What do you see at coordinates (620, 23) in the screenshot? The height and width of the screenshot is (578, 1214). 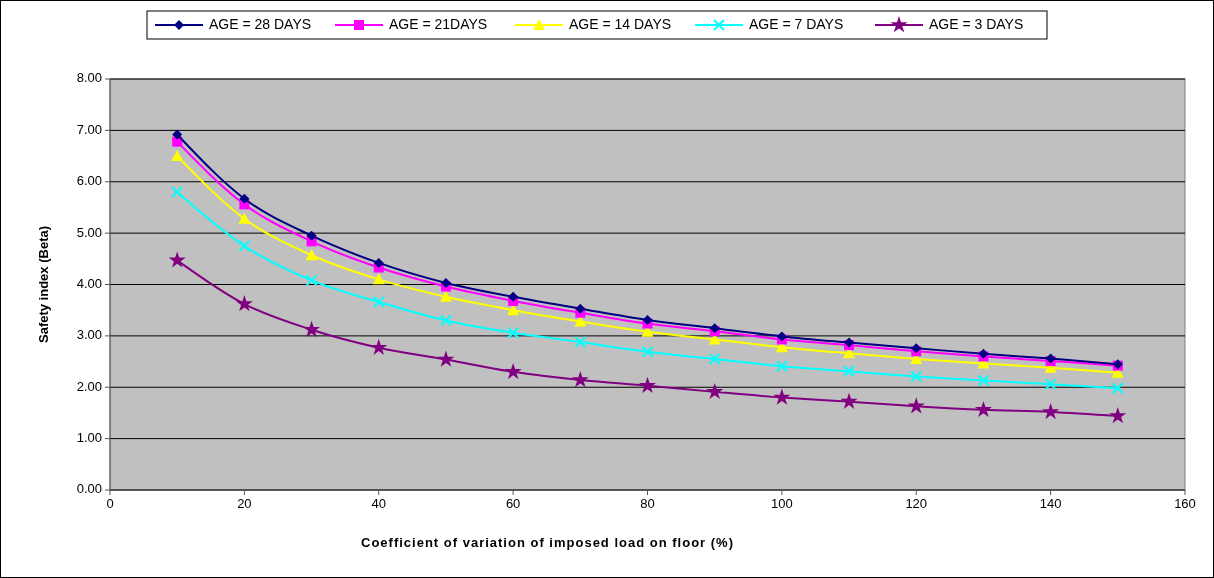 I see `legend-label: AGE = 14 DAYS` at bounding box center [620, 23].